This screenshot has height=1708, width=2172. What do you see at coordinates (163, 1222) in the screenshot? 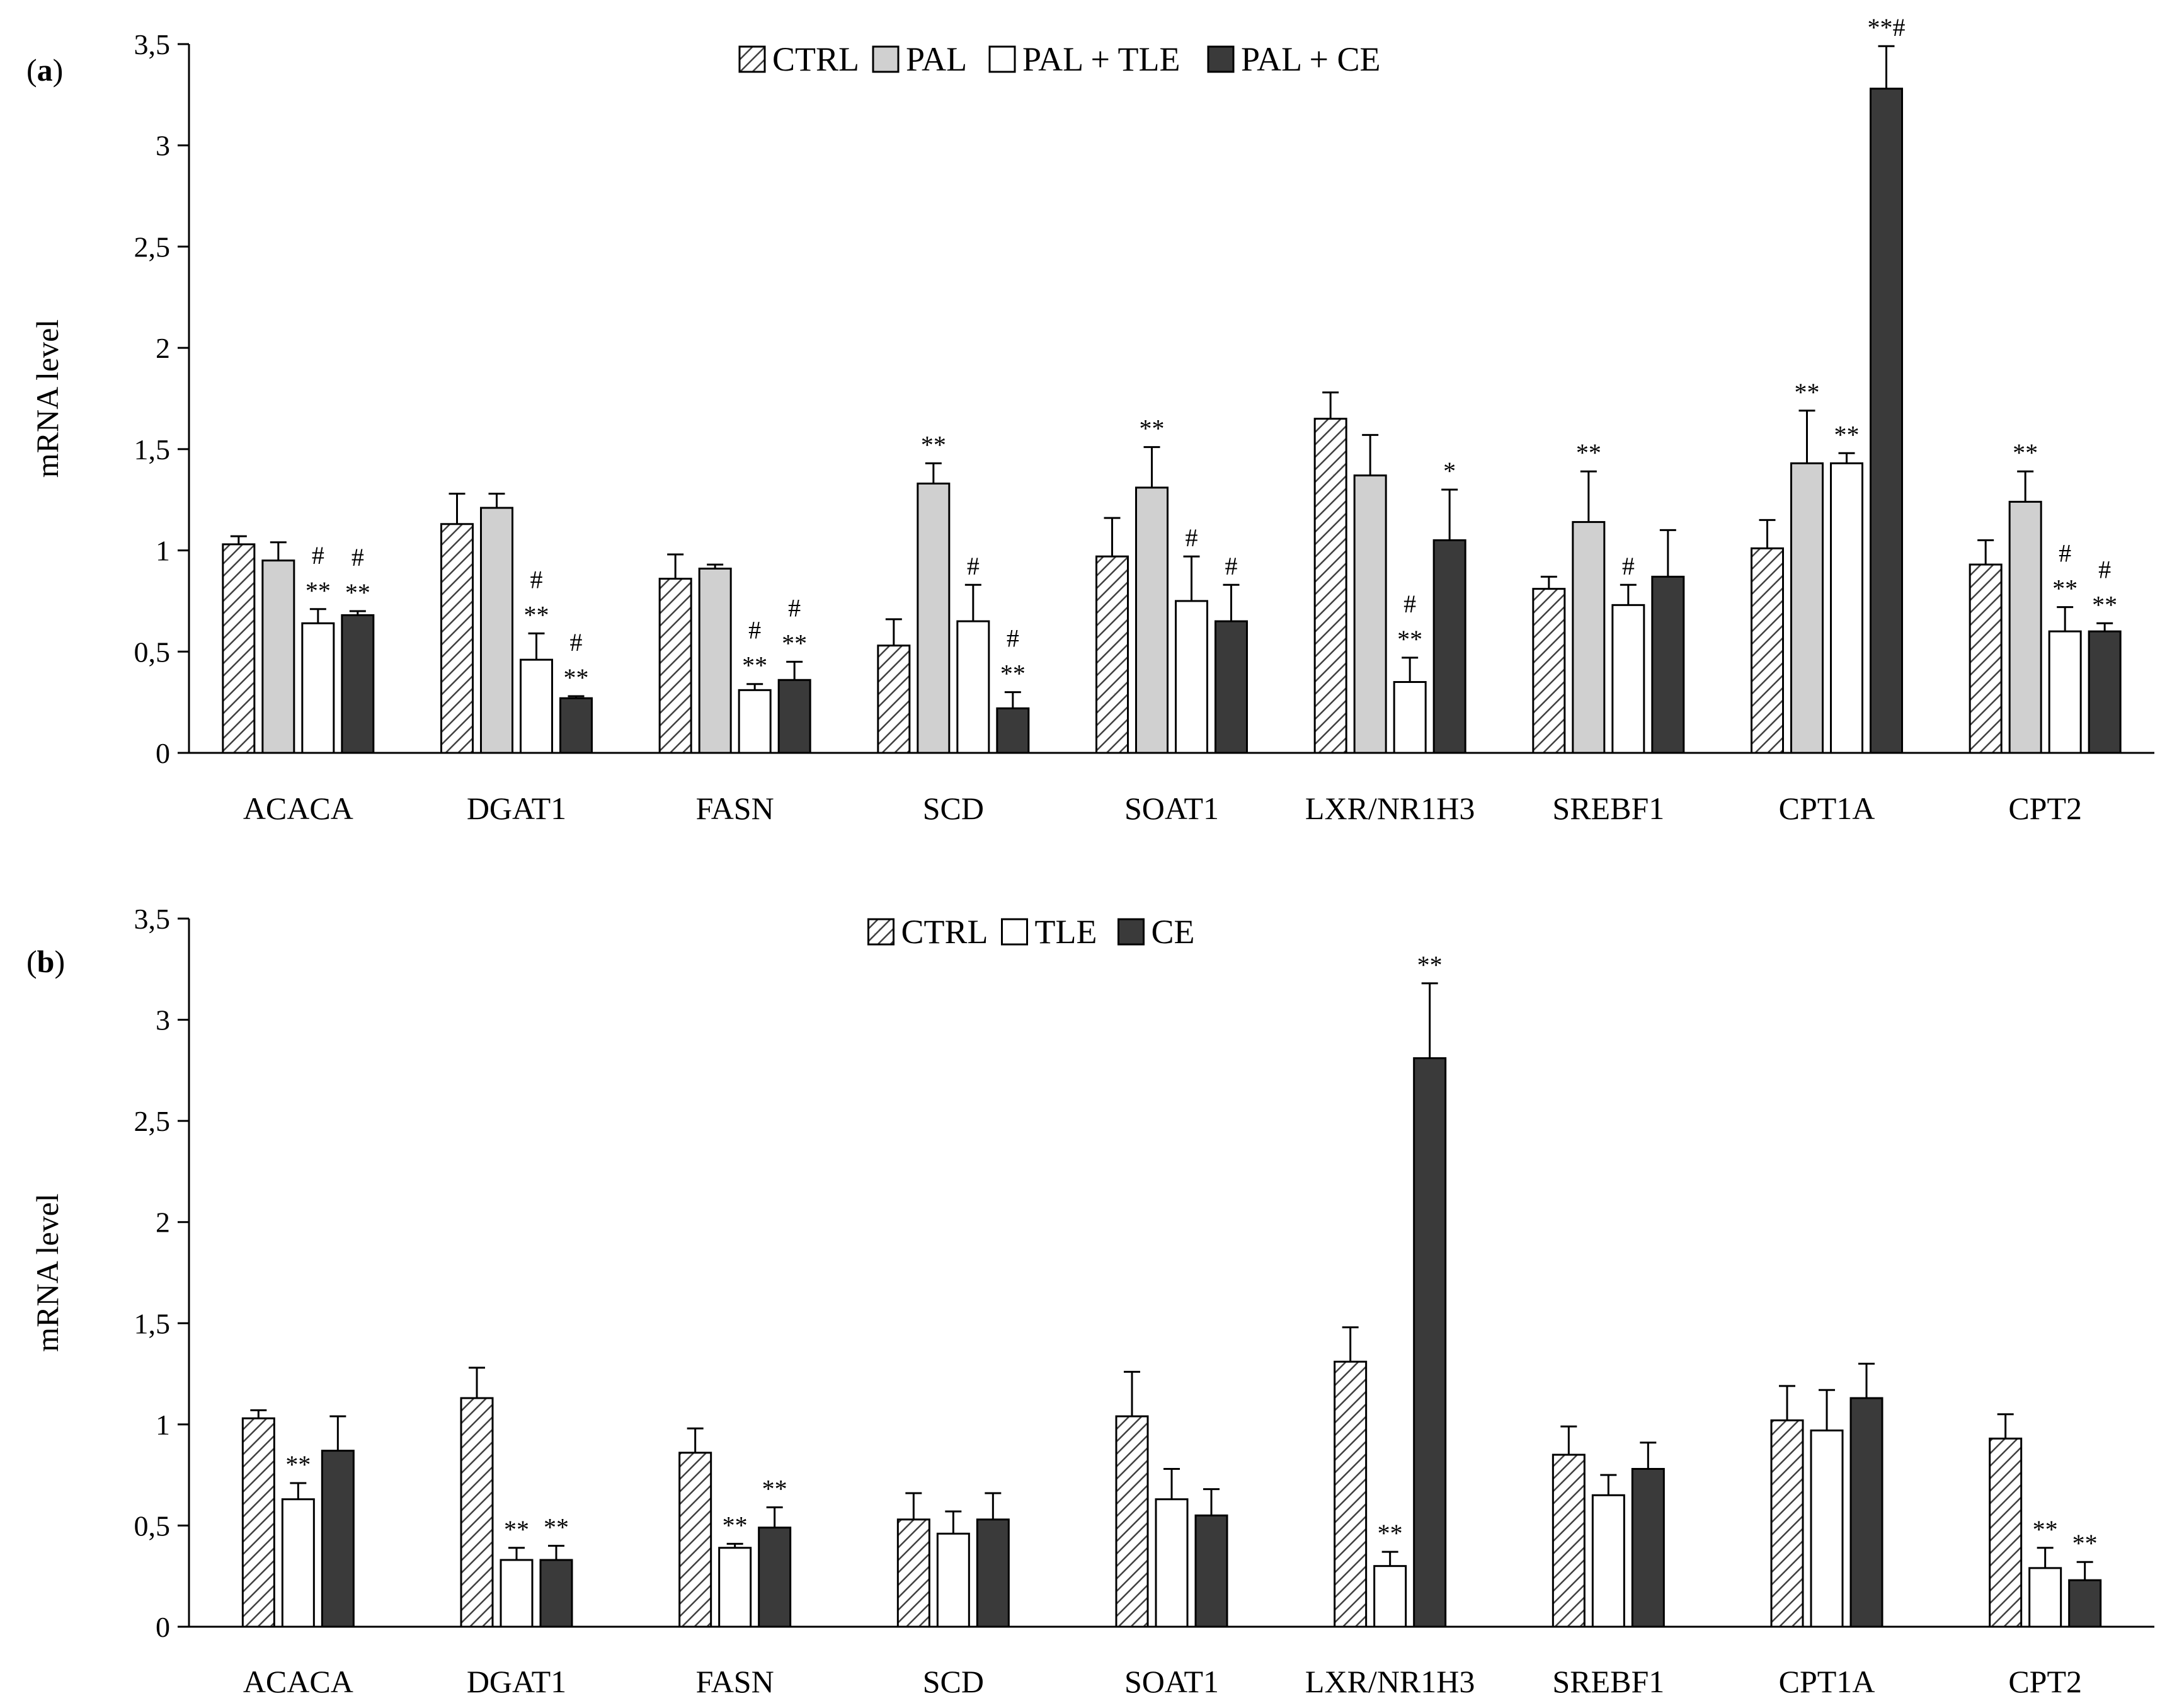
I see `y-tick-label: 2` at bounding box center [163, 1222].